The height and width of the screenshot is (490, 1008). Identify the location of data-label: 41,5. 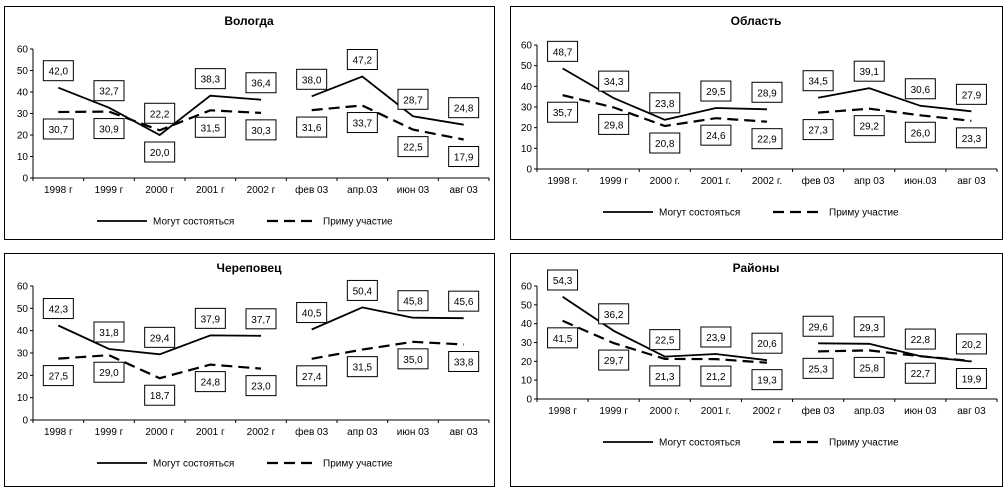
(563, 338).